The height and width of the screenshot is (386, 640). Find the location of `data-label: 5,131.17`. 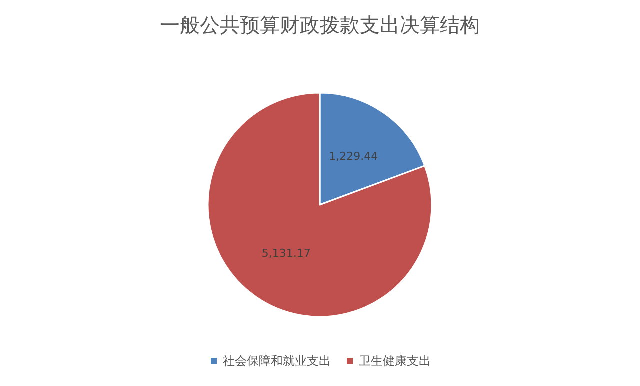

data-label: 5,131.17 is located at coordinates (286, 253).